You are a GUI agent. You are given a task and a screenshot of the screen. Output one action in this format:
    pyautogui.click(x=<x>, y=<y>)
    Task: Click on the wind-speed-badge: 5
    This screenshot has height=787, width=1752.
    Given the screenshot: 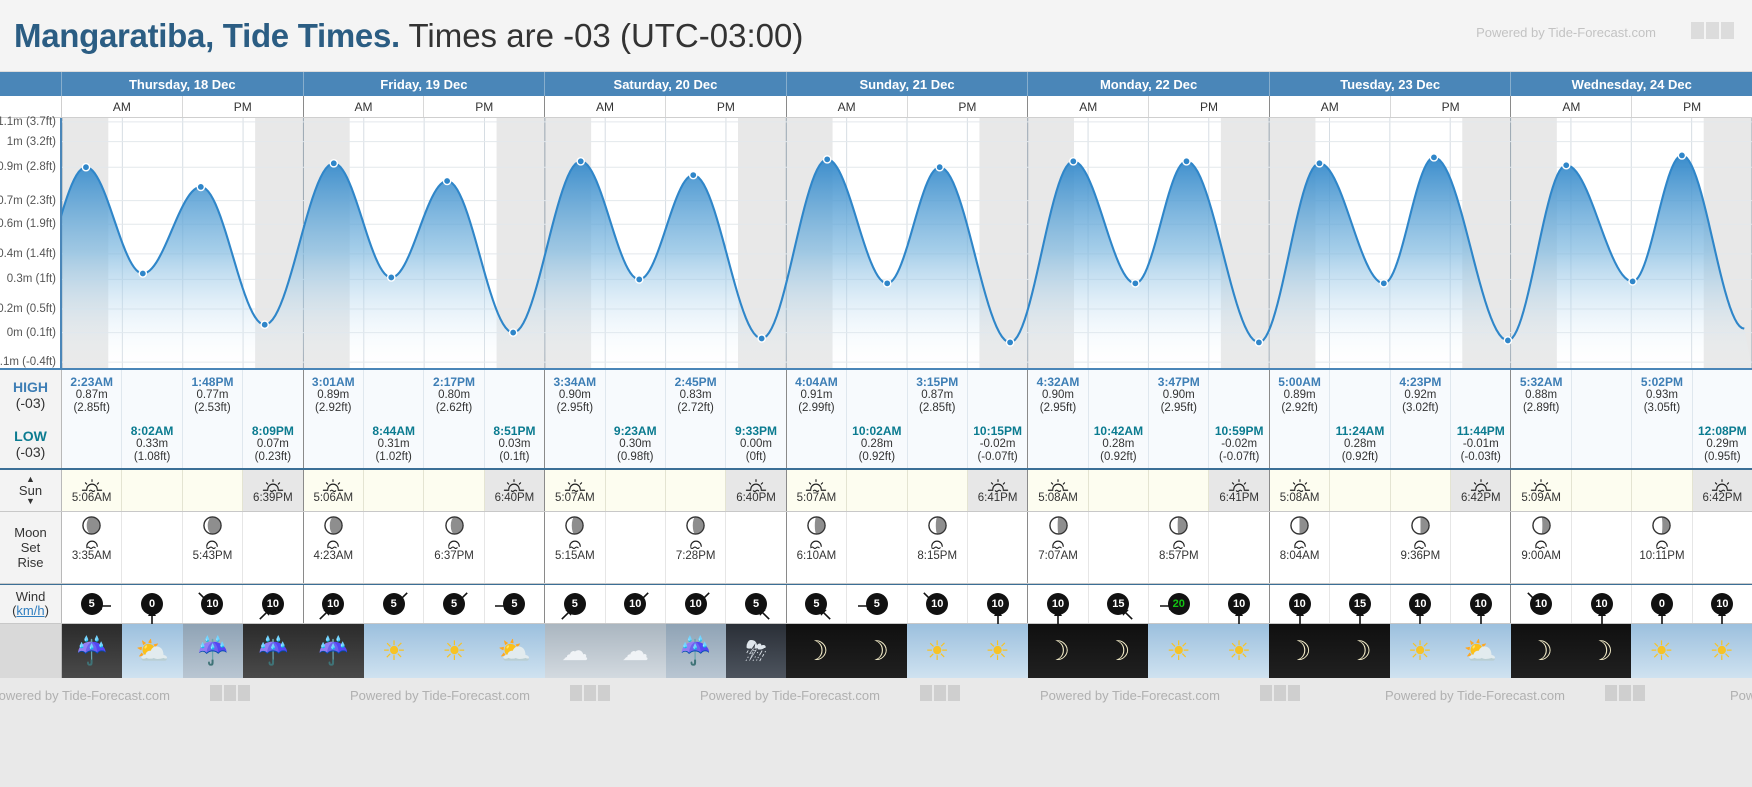 What is the action you would take?
    pyautogui.click(x=454, y=604)
    